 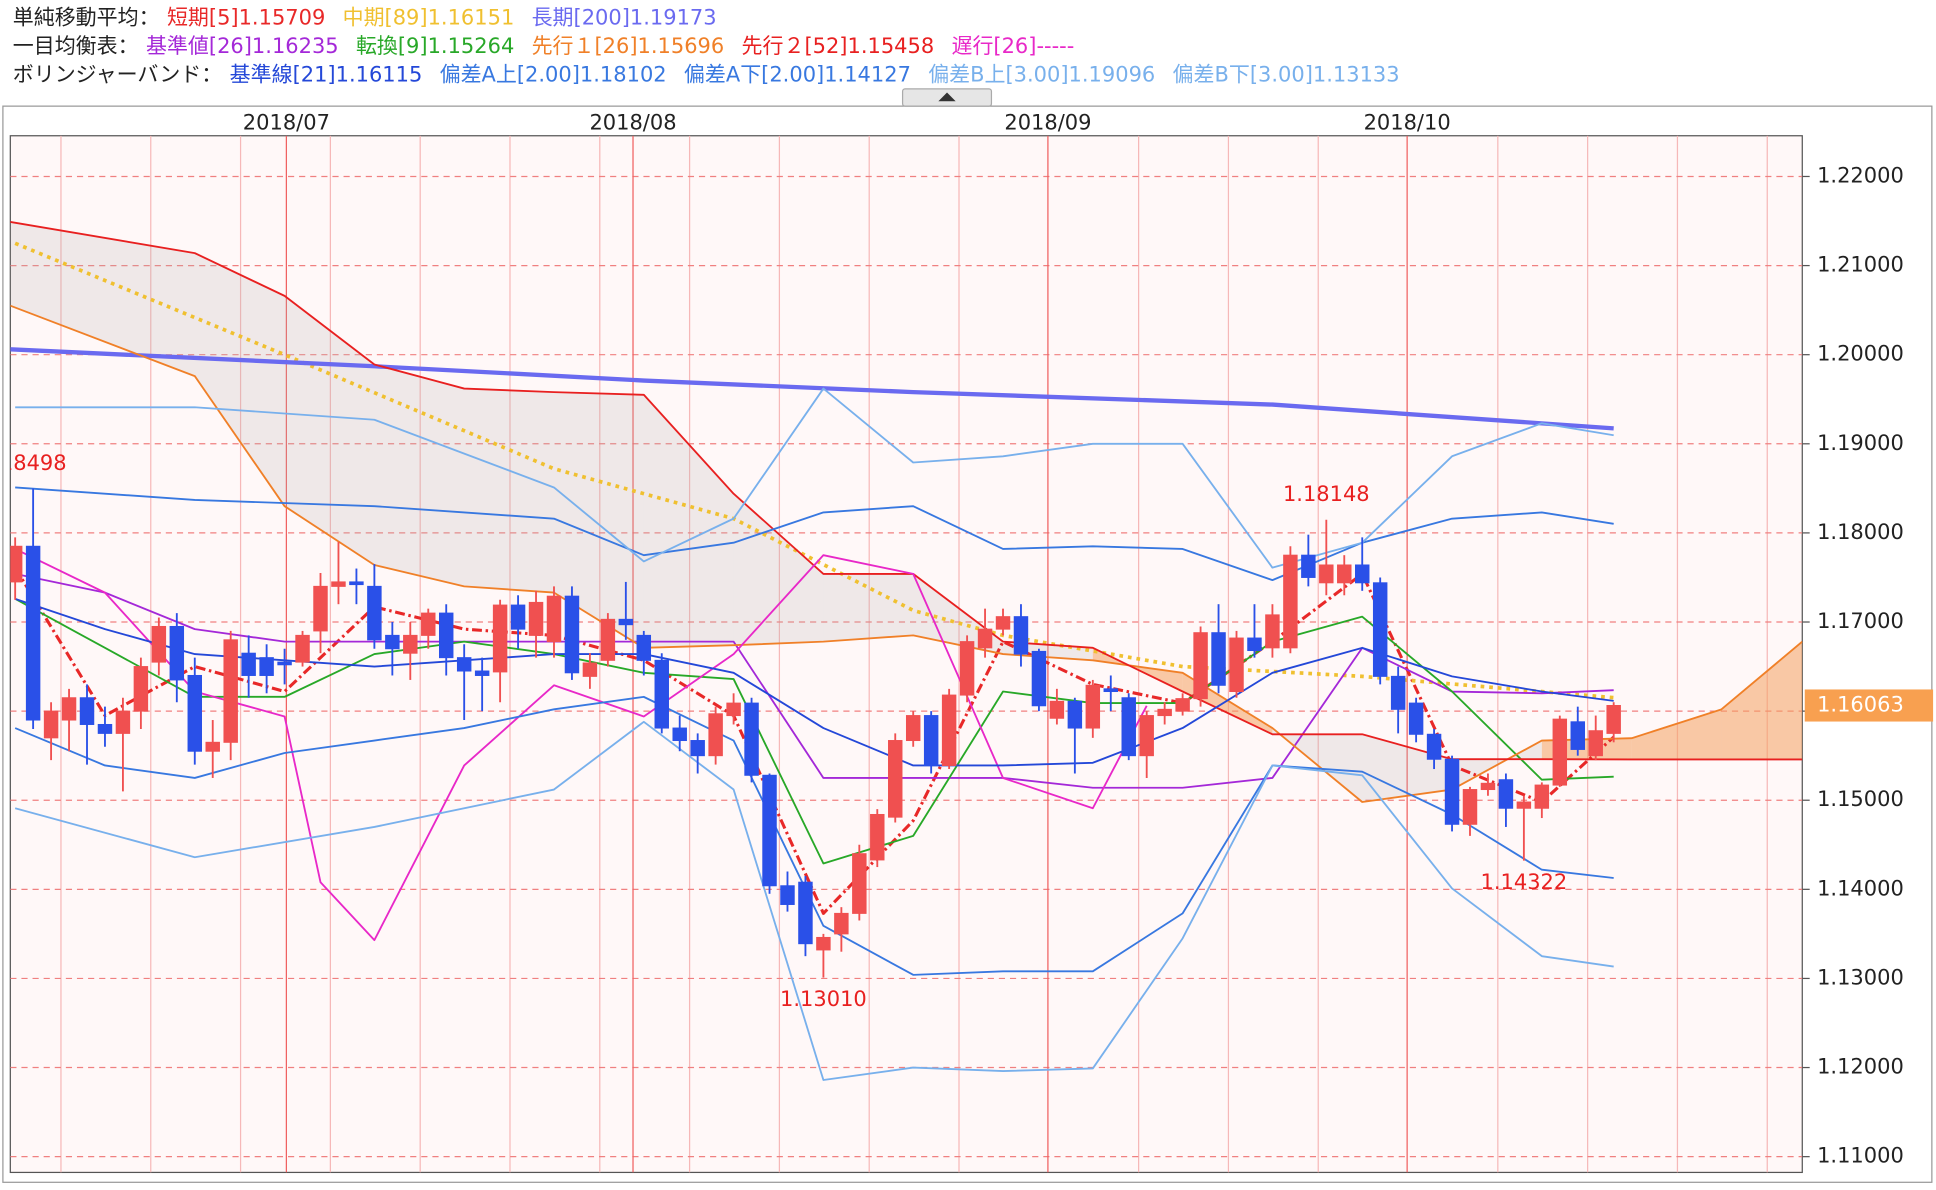 I want to click on x-tick-label: 2018/08, so click(x=632, y=122).